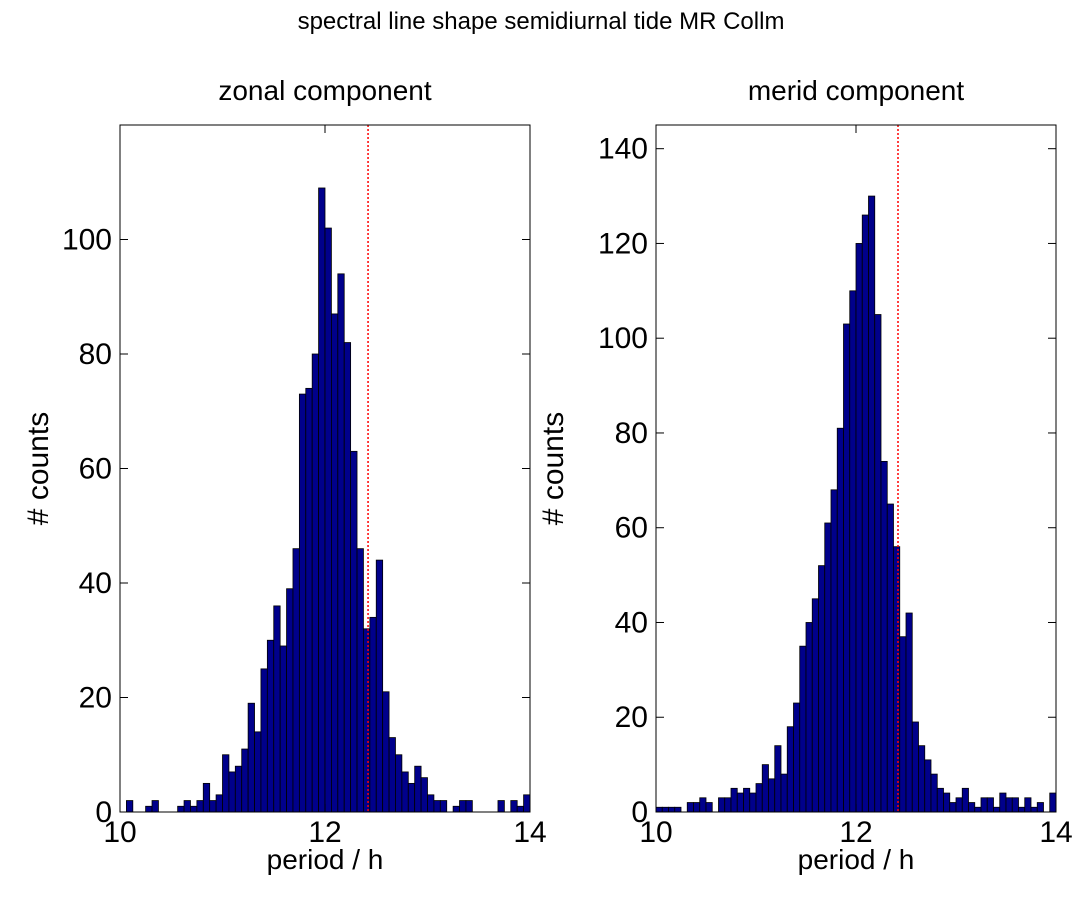  I want to click on zonal-ytick-label-2: 40, so click(95, 583).